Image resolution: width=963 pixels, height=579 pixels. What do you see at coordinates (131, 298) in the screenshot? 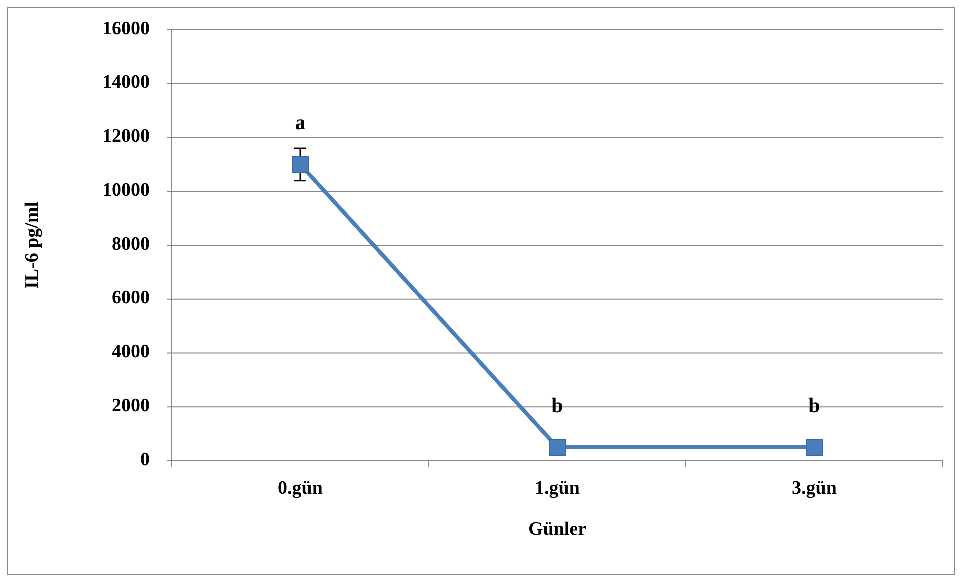
I see `y-tick-label: 6000` at bounding box center [131, 298].